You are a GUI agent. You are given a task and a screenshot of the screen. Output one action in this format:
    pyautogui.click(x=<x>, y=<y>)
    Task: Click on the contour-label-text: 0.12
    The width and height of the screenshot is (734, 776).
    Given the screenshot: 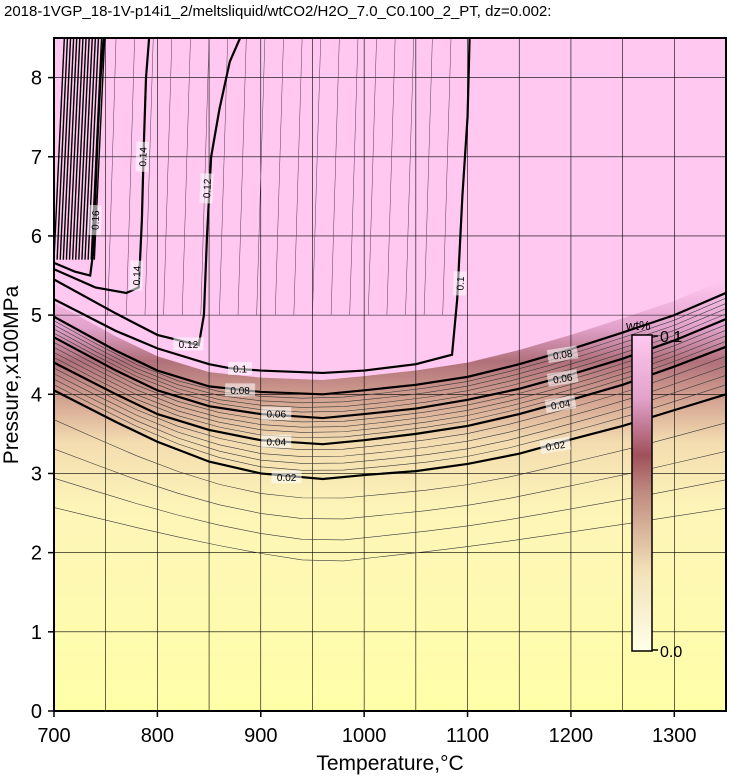 What is the action you would take?
    pyautogui.click(x=208, y=188)
    